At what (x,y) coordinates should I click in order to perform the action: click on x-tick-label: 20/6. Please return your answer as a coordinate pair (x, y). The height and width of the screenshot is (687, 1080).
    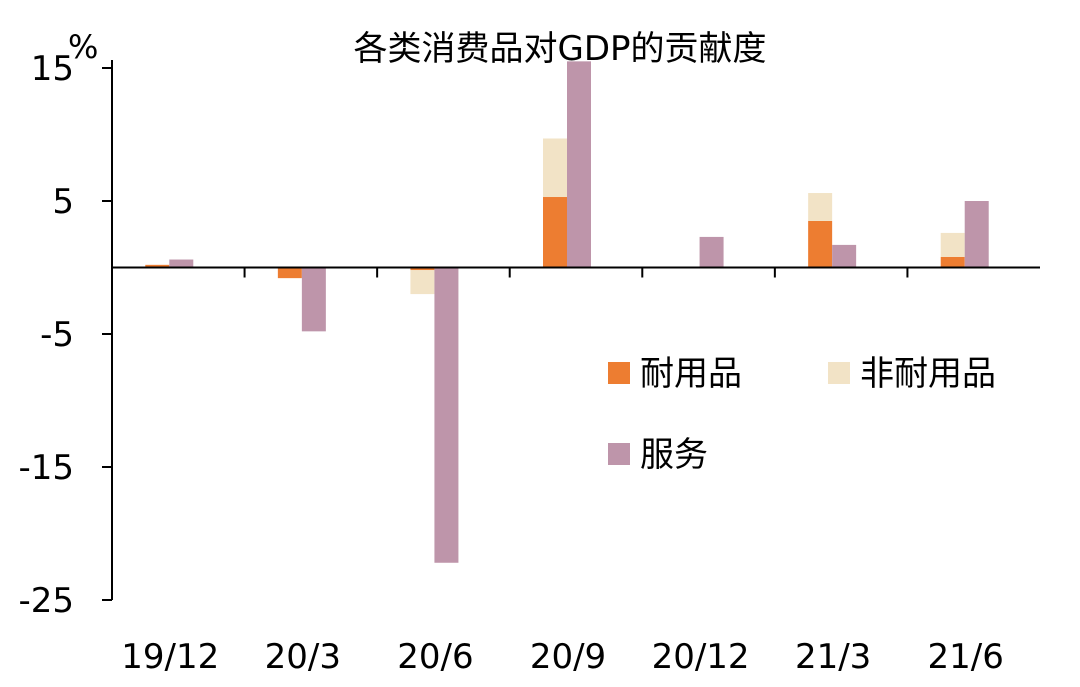
    Looking at the image, I should click on (435, 657).